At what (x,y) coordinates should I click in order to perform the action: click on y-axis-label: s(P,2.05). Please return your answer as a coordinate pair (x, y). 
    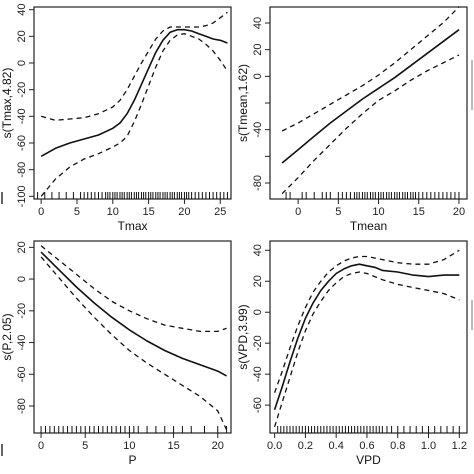
    Looking at the image, I should click on (7, 336).